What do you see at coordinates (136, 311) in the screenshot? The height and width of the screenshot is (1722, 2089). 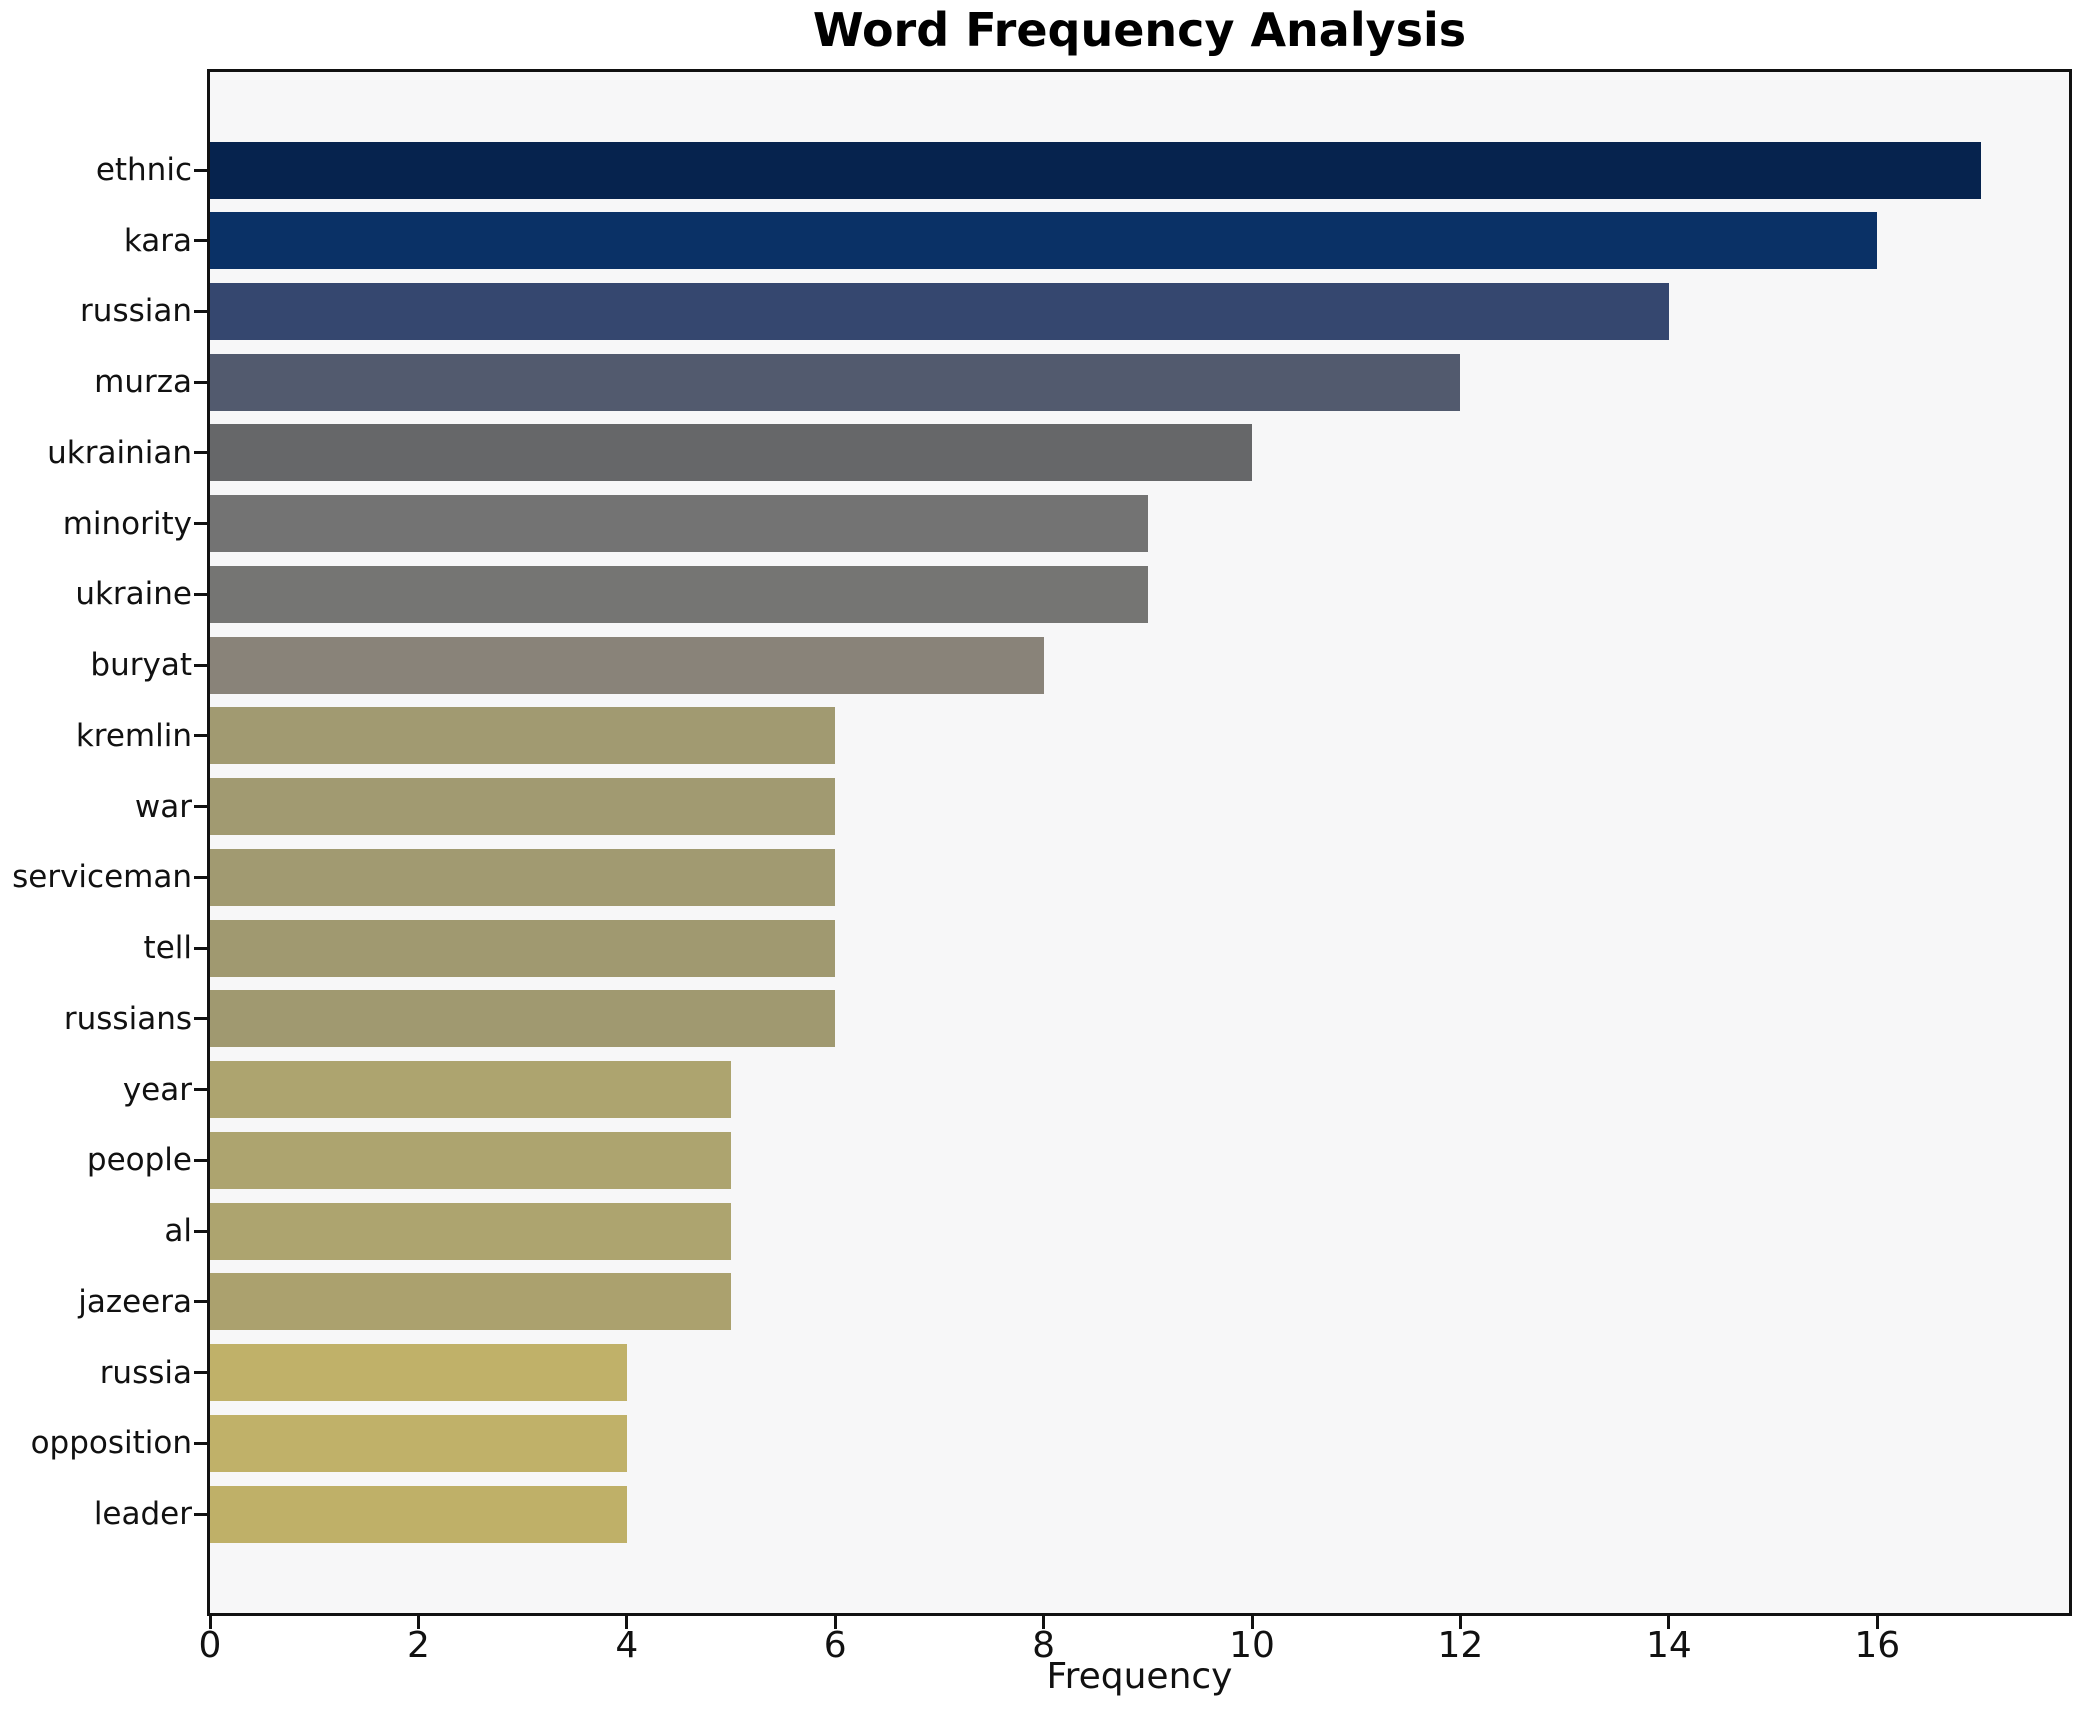 I see `y-axis-label-russian: russian` at bounding box center [136, 311].